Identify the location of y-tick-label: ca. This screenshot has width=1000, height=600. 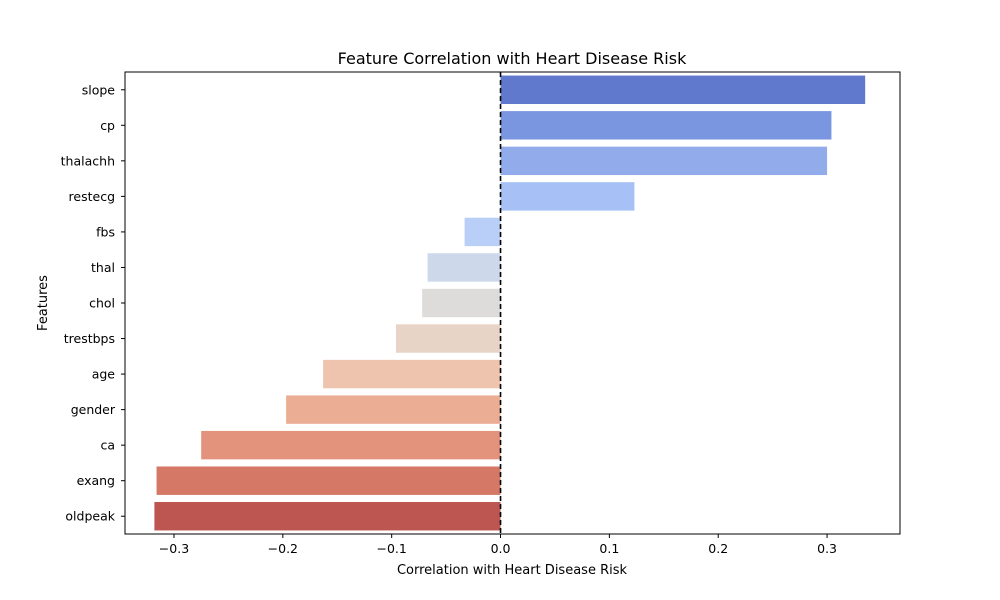
(107, 445).